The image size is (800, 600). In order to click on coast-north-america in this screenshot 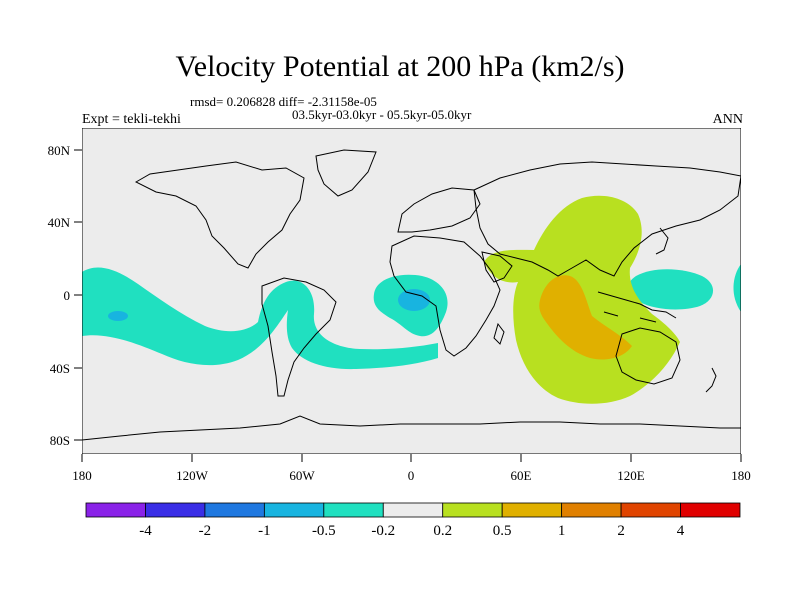, I will do `click(219, 215)`.